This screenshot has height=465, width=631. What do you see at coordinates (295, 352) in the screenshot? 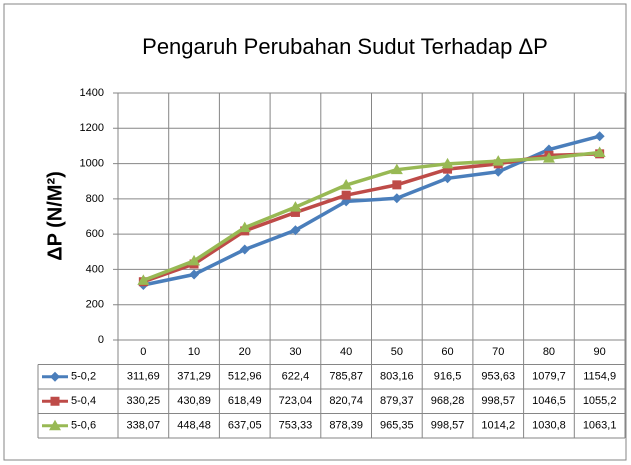
I see `x-tick-label: 30` at bounding box center [295, 352].